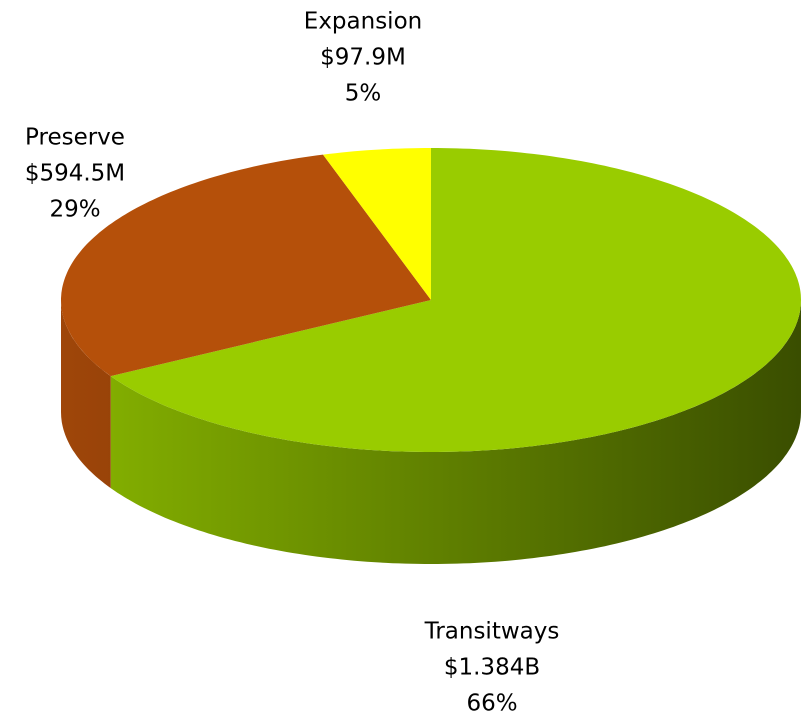 This screenshot has width=804, height=714. I want to click on slice-percent-label: 5%, so click(363, 94).